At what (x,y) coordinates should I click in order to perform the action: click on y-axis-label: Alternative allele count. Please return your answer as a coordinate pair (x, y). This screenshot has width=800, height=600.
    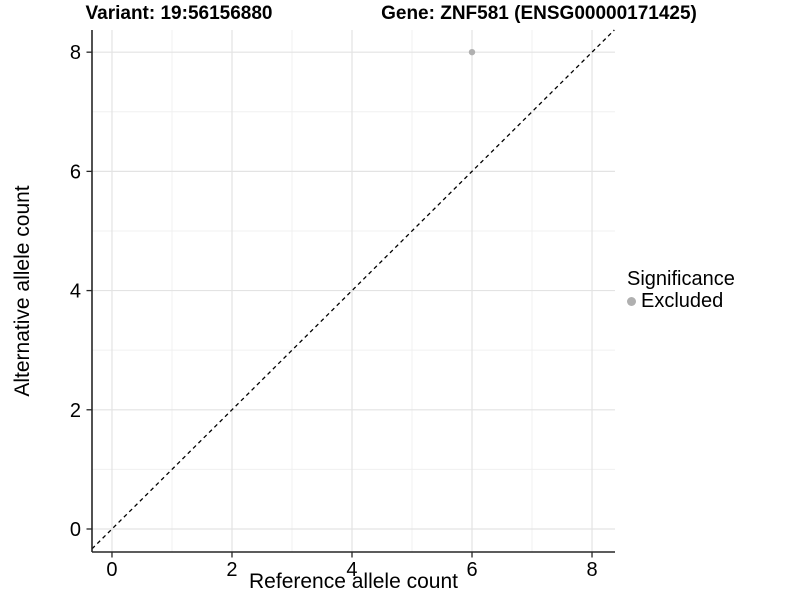
    Looking at the image, I should click on (22, 291).